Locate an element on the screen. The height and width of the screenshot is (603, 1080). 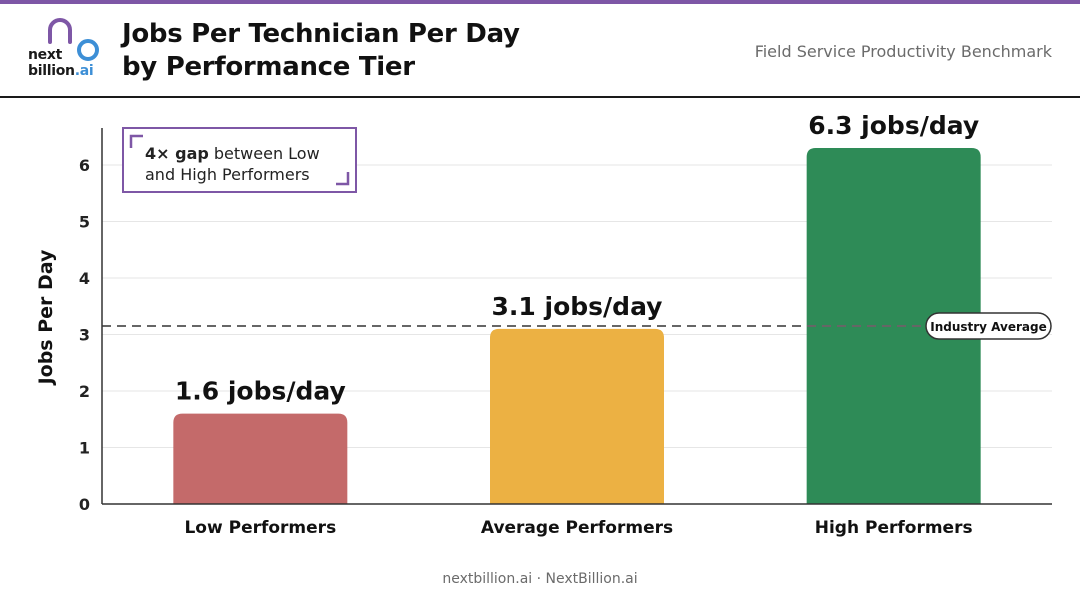
logo-wordmark: next billion.ai is located at coordinates (61, 63).